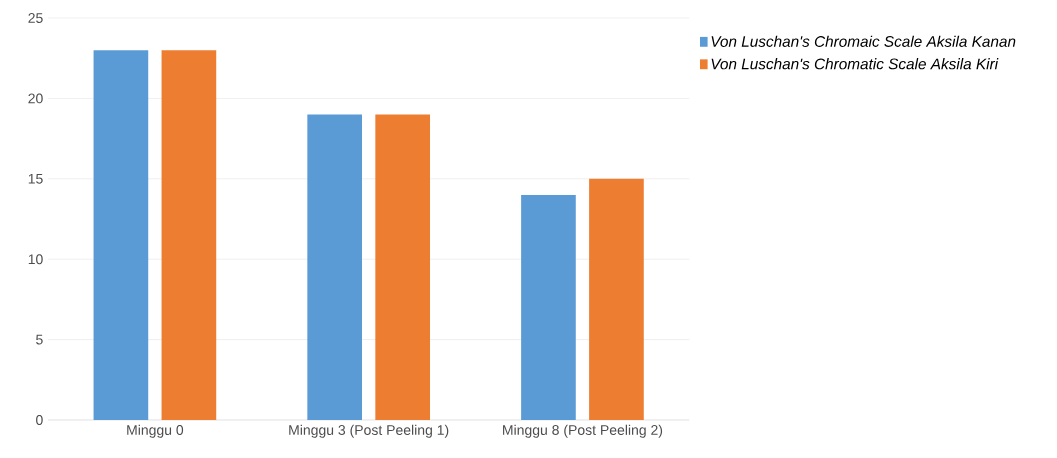 This screenshot has width=1057, height=458. I want to click on y-tick-label: 10, so click(35, 259).